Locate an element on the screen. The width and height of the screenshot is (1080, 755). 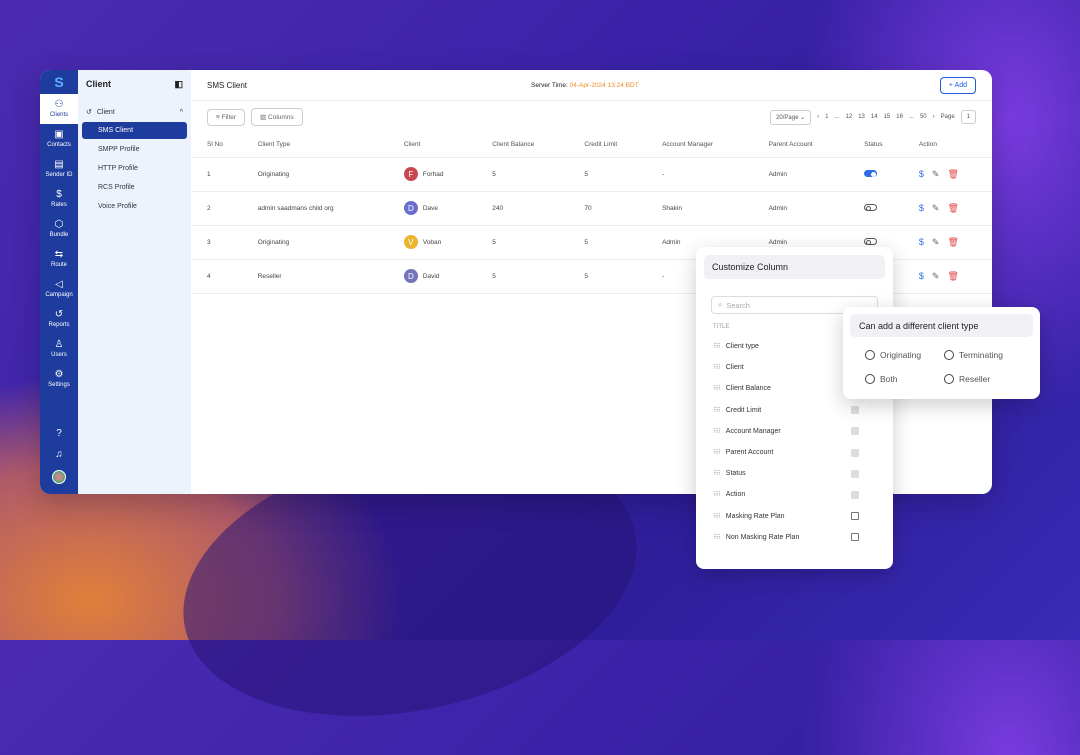
help-icon: ? is located at coordinates (59, 433).